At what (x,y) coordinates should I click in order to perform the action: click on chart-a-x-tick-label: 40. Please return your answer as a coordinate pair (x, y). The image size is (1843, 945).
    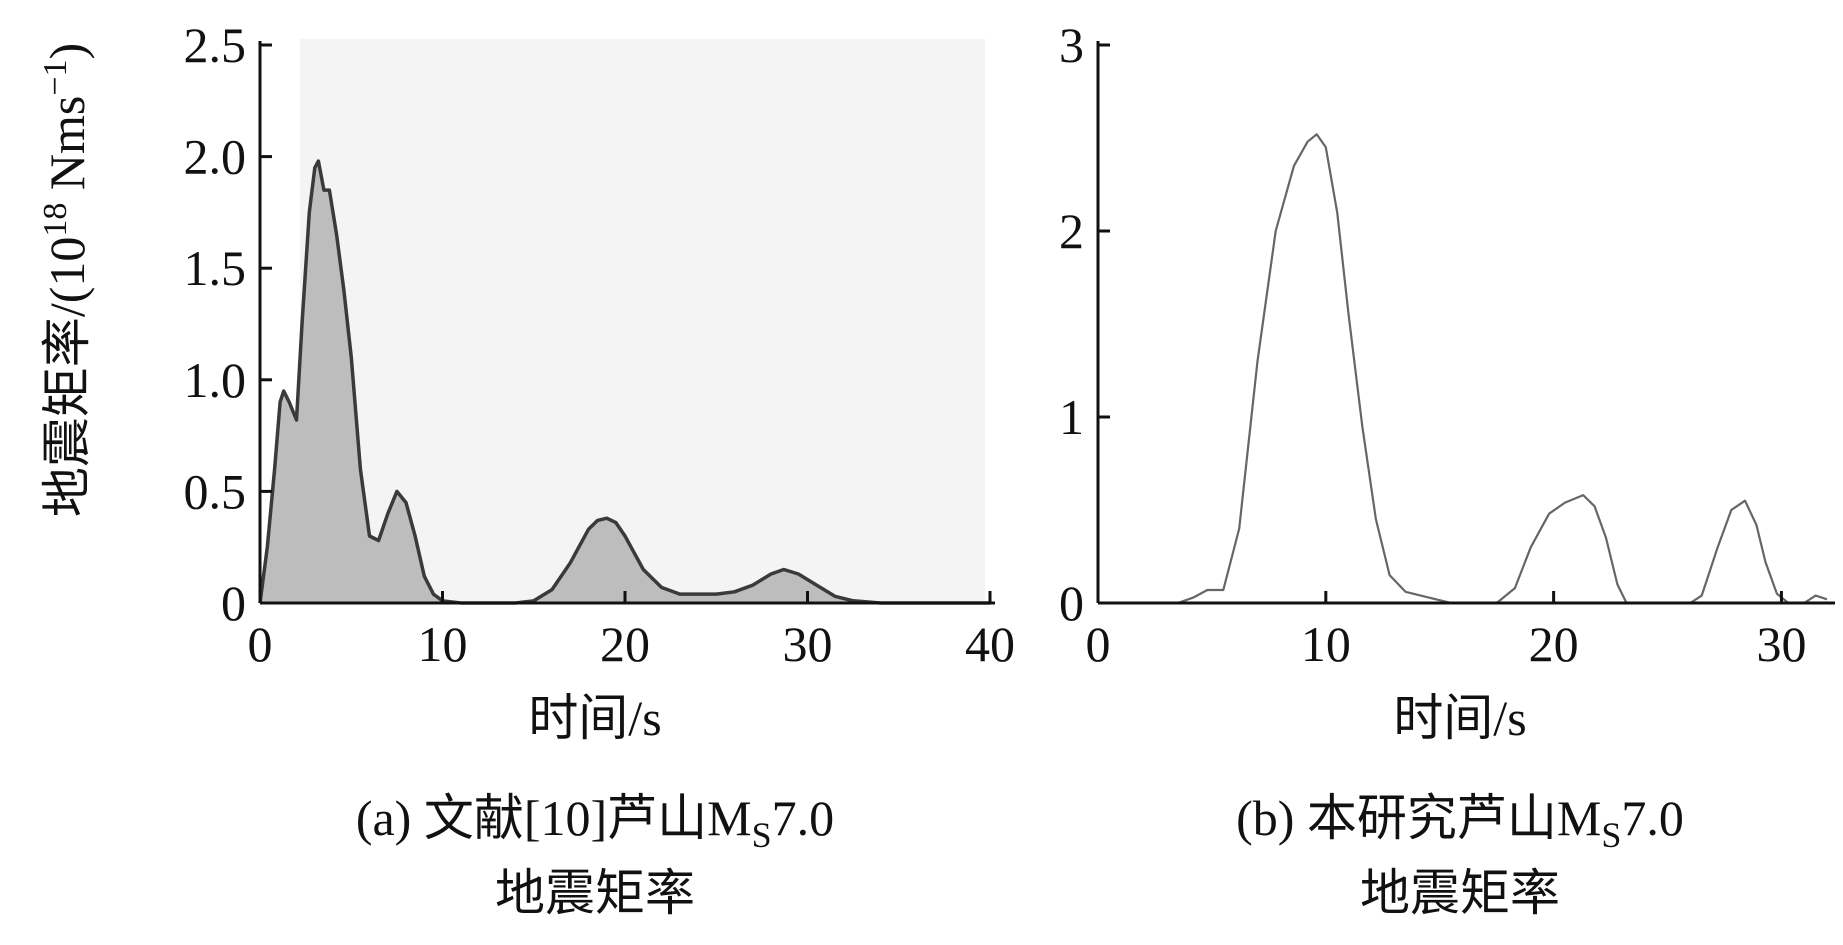
    Looking at the image, I should click on (990, 644).